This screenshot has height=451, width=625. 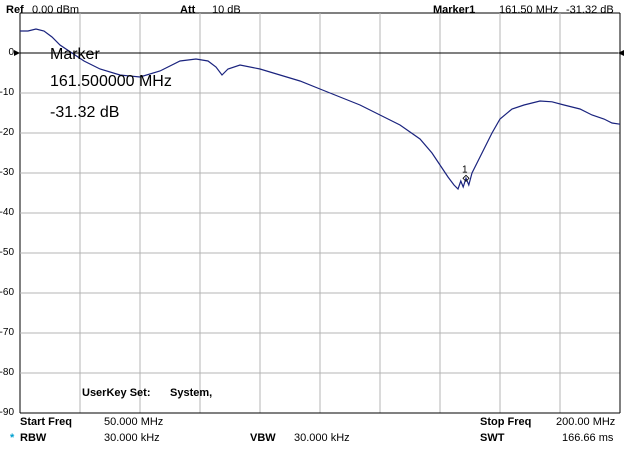 What do you see at coordinates (466, 178) in the screenshot?
I see `marker-1-point` at bounding box center [466, 178].